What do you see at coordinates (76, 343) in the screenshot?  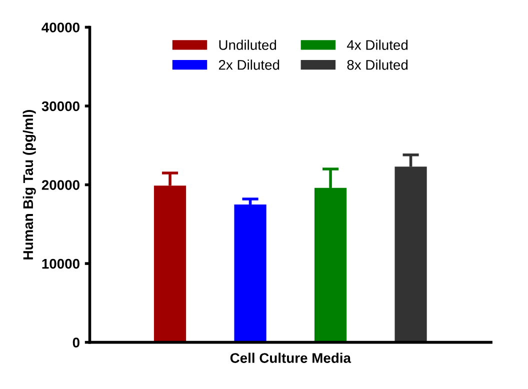 I see `y-tick-label: 0` at bounding box center [76, 343].